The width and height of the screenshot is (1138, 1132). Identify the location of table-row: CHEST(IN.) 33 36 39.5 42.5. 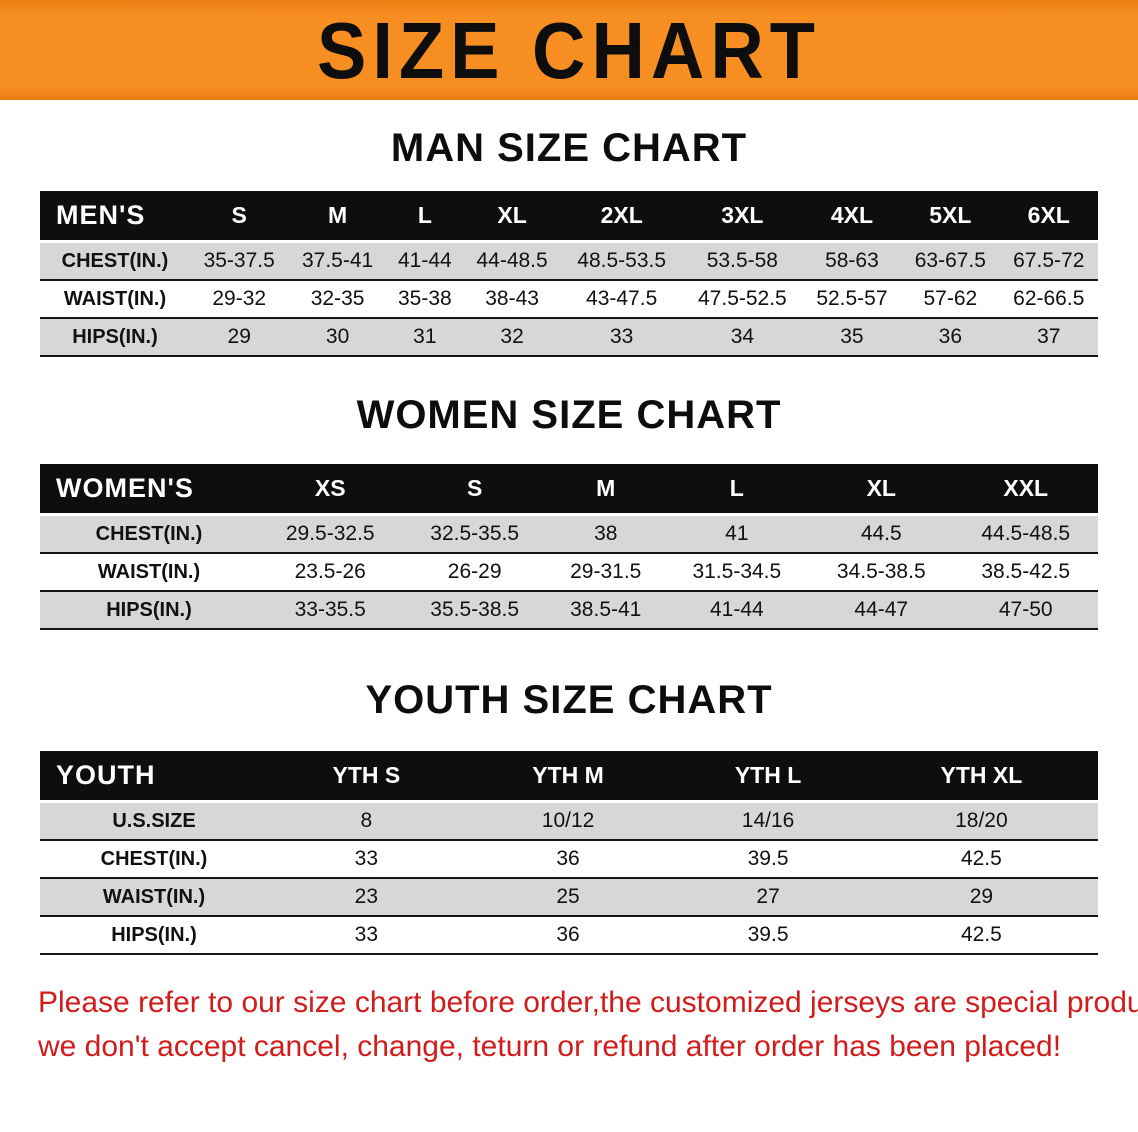
(569, 859).